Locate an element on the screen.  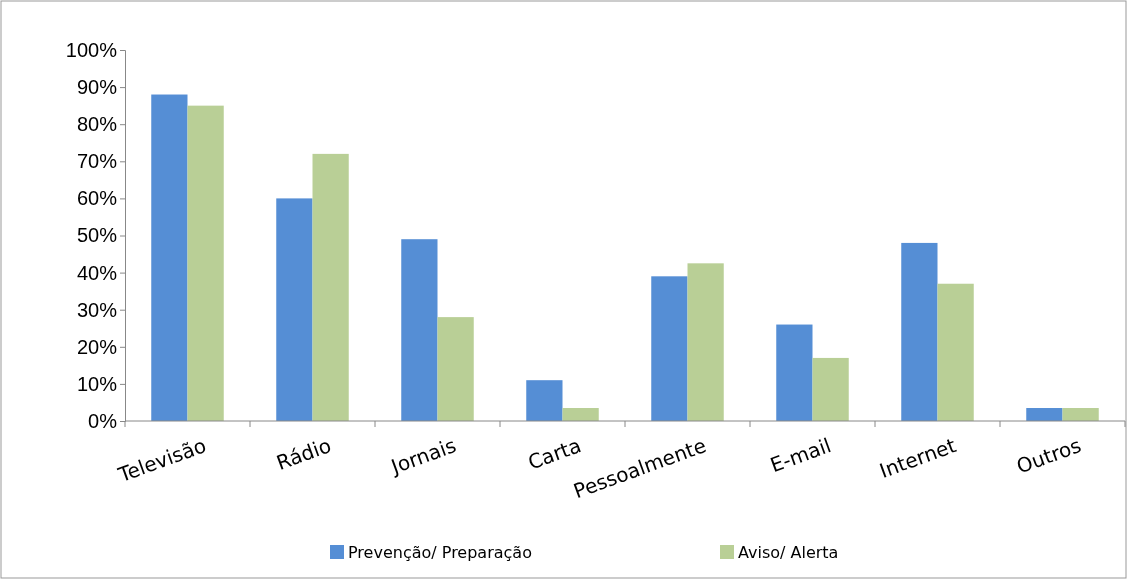
y-tick-label: 40% is located at coordinates (97, 272).